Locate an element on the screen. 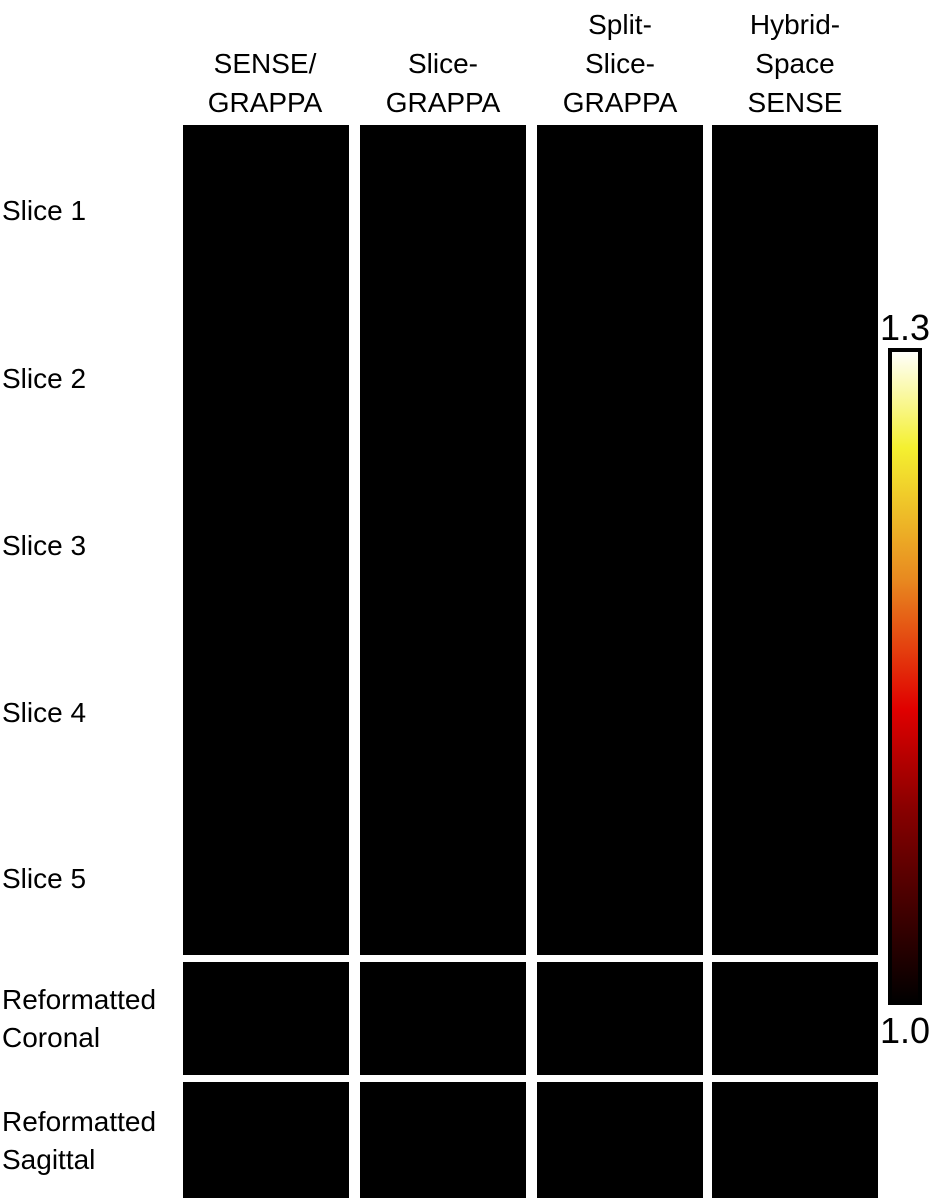 The image size is (940, 1200). row-label-line: Slice 5 is located at coordinates (44, 878).